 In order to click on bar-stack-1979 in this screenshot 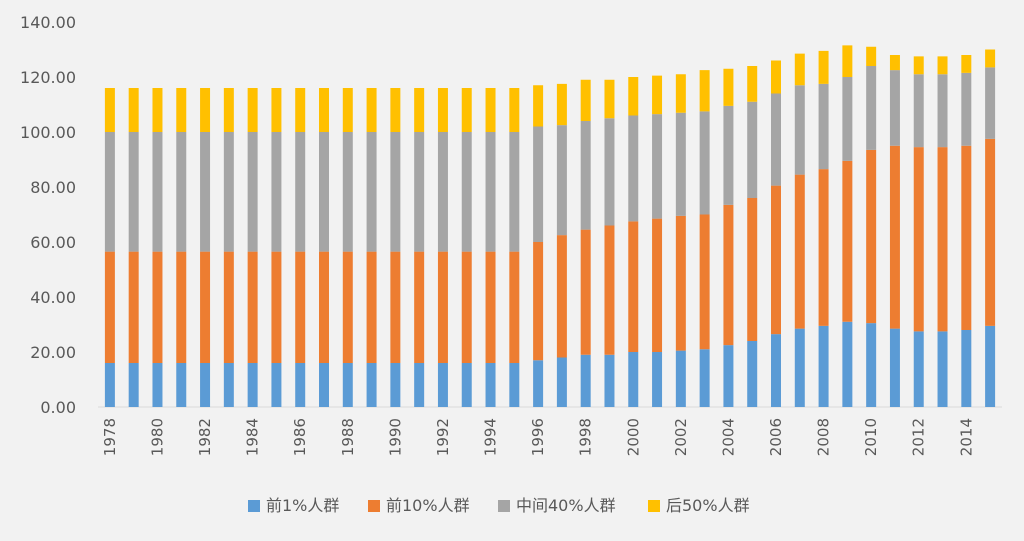, I will do `click(133, 247)`.